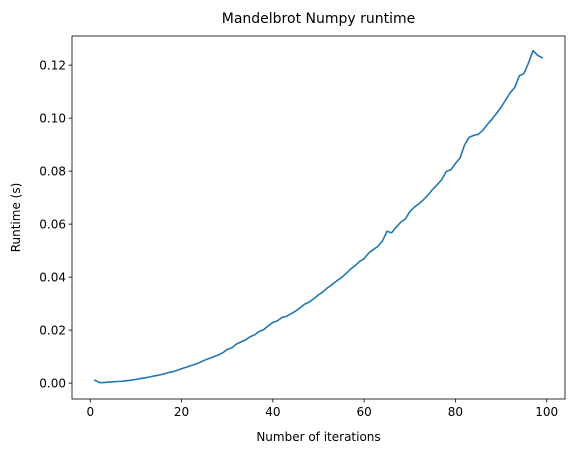 This screenshot has height=457, width=576. I want to click on y-tick-label: 0.00, so click(52, 383).